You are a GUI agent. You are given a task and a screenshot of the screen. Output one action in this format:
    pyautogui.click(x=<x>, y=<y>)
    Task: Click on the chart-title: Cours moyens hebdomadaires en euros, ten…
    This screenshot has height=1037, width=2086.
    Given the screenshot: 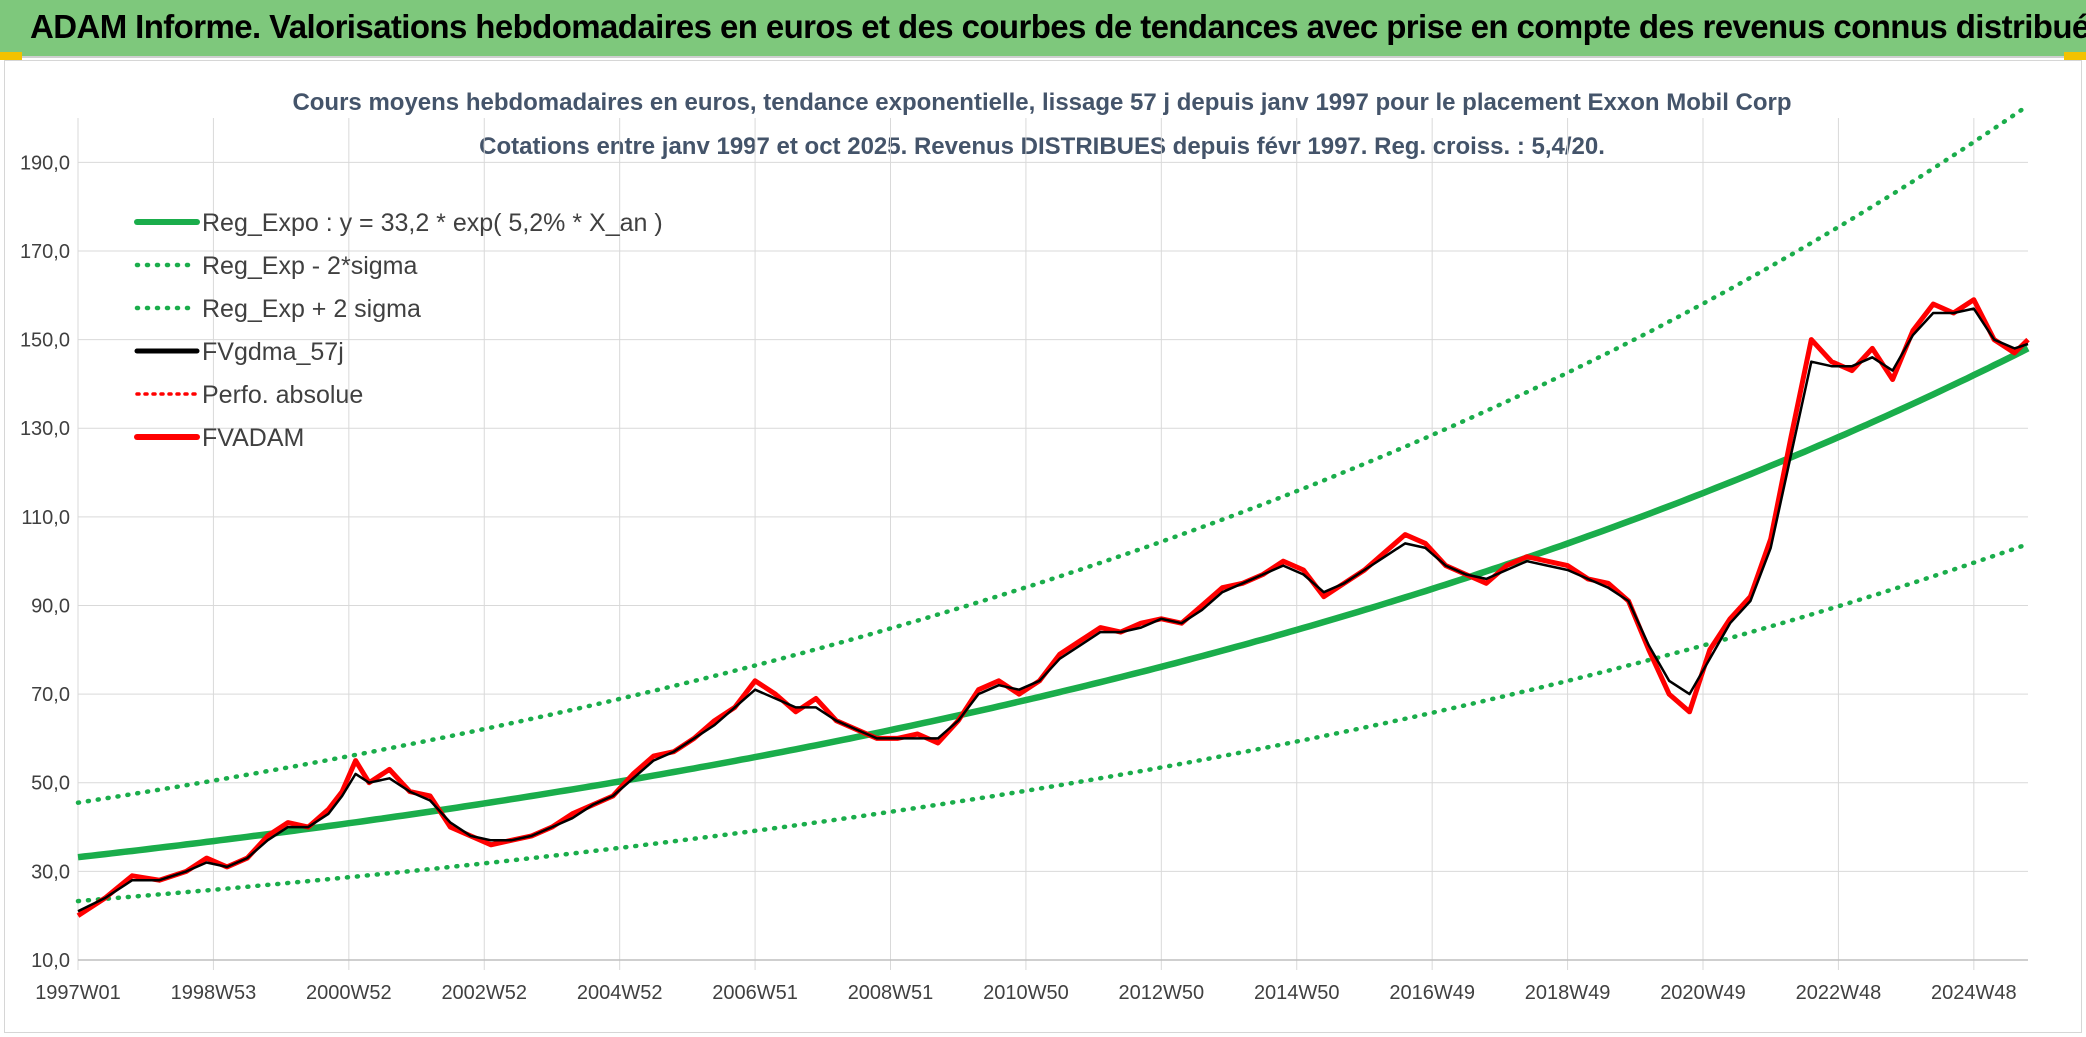 What is the action you would take?
    pyautogui.click(x=1041, y=102)
    